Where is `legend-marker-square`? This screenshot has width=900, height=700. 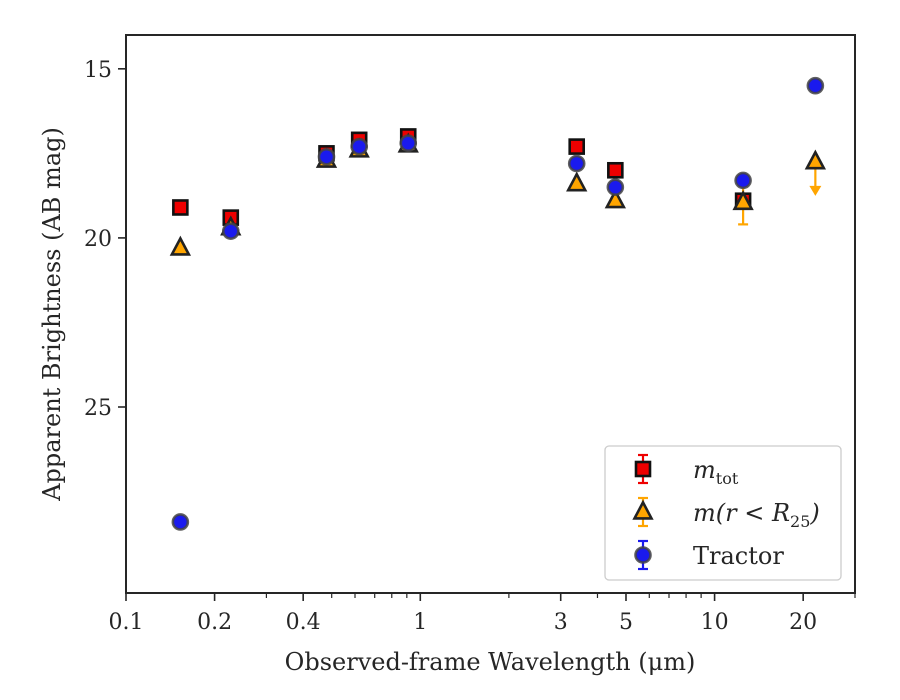
legend-marker-square is located at coordinates (643, 469).